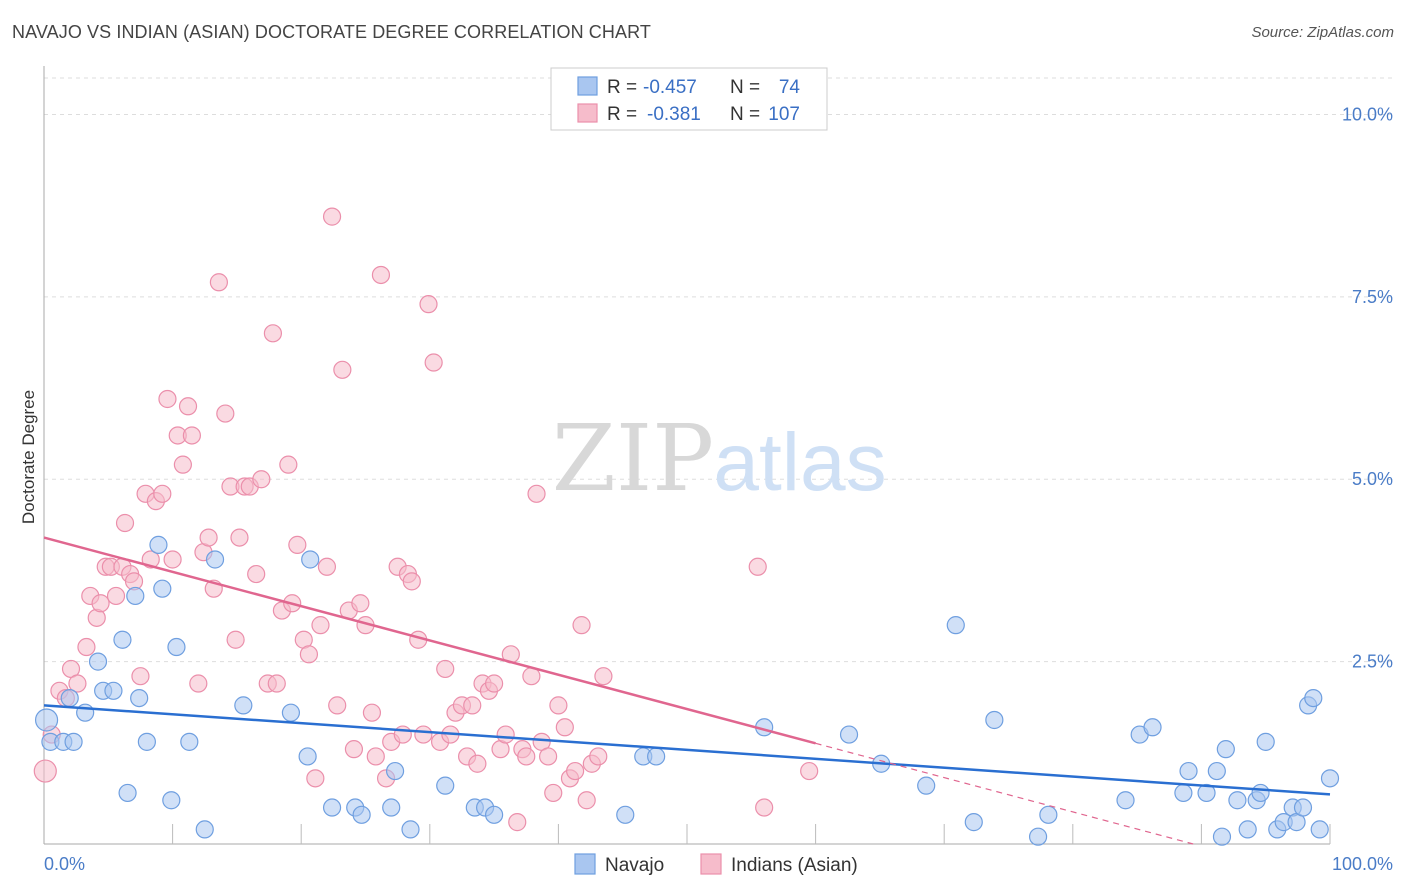  What do you see at coordinates (674, 114) in the screenshot?
I see `legend-r-indian: -0.381` at bounding box center [674, 114].